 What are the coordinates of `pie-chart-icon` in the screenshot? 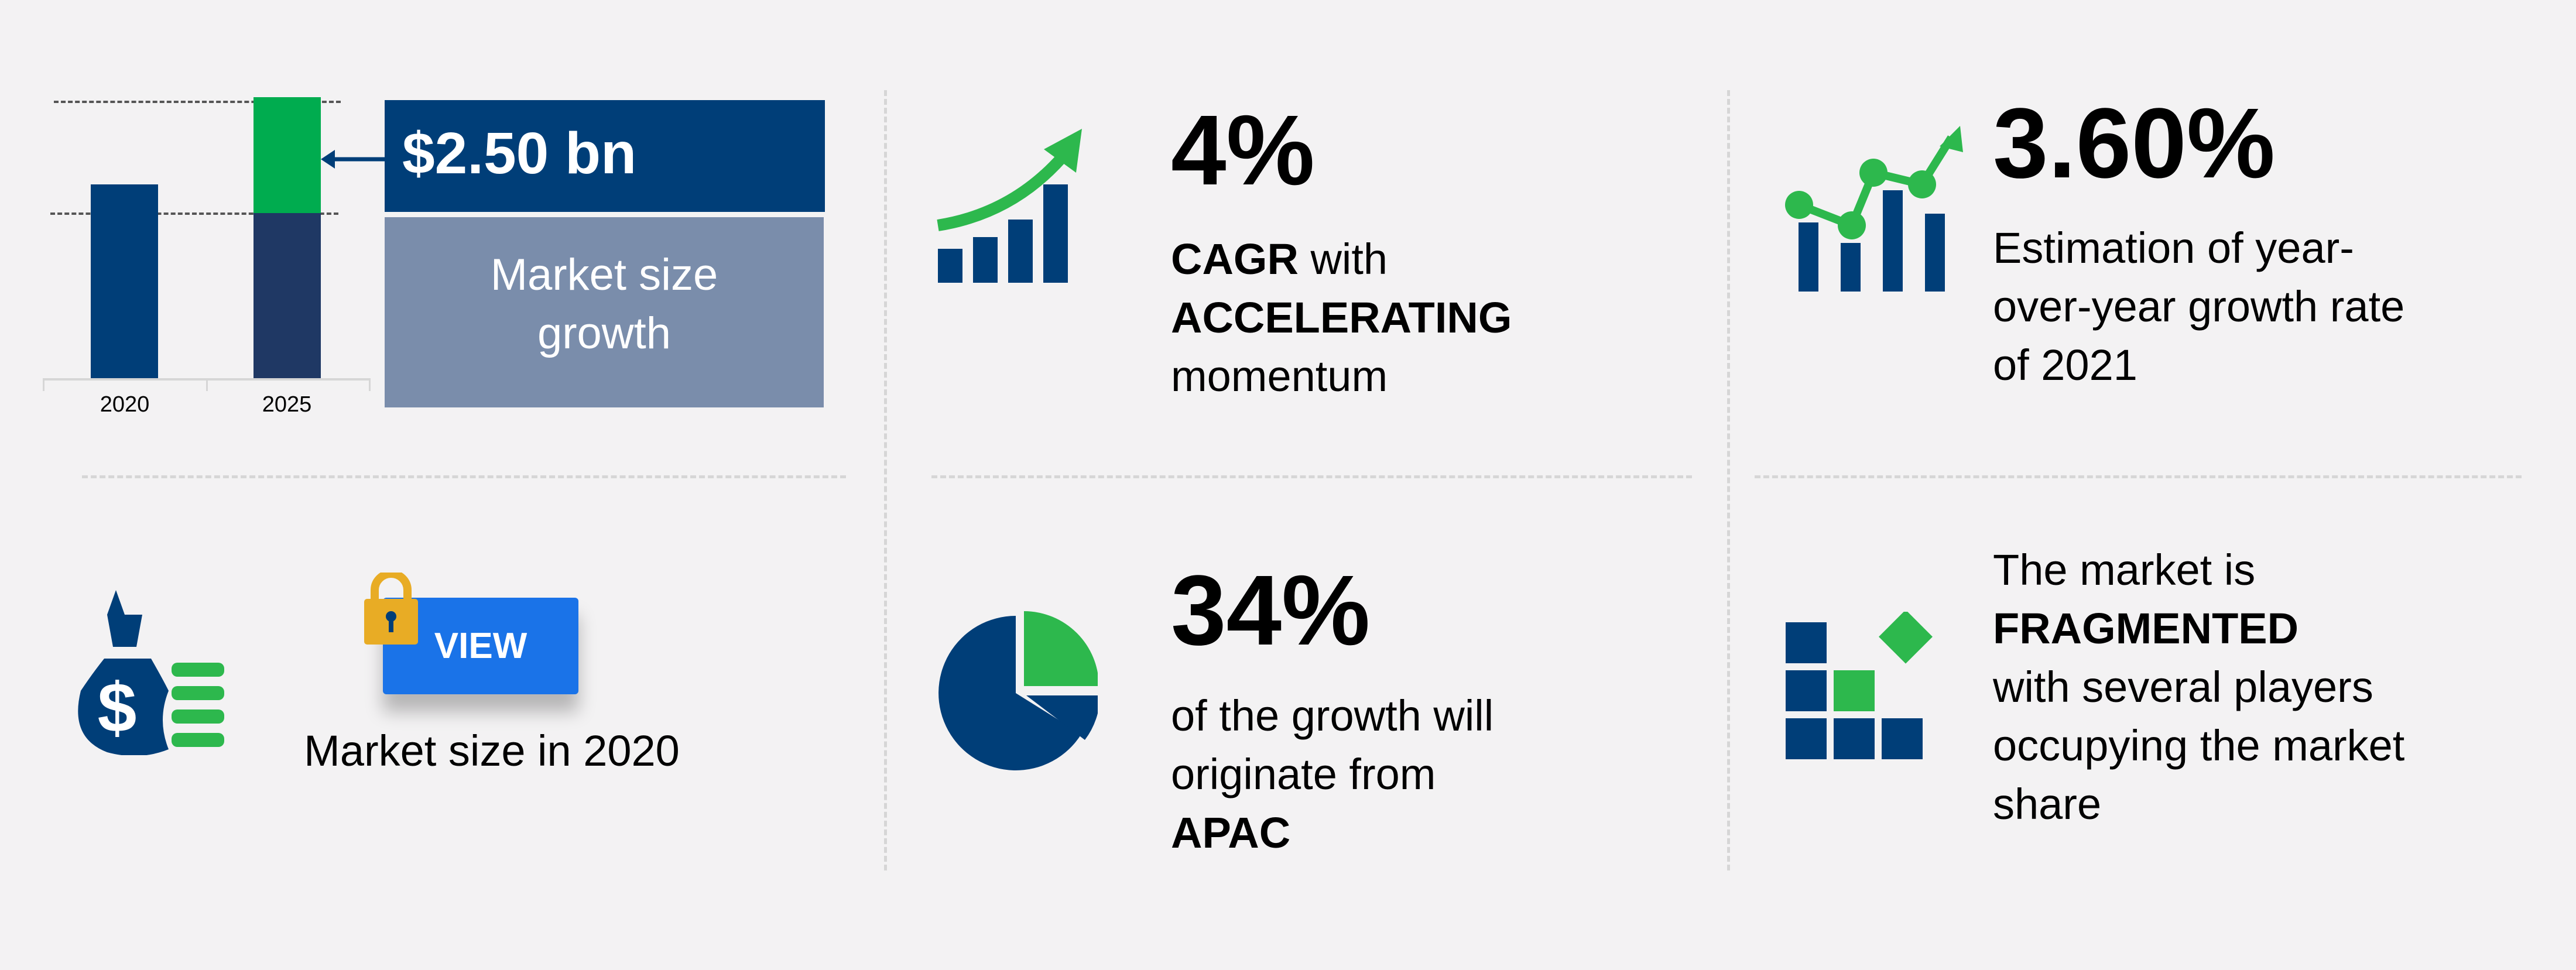 It's located at (1018, 690).